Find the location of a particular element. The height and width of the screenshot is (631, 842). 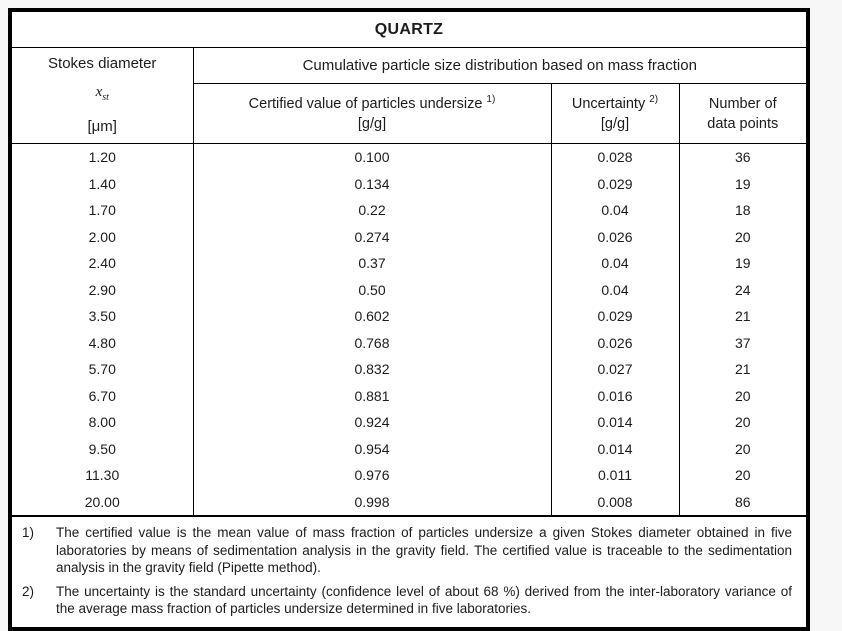

certified-value: 0.881 is located at coordinates (372, 395).